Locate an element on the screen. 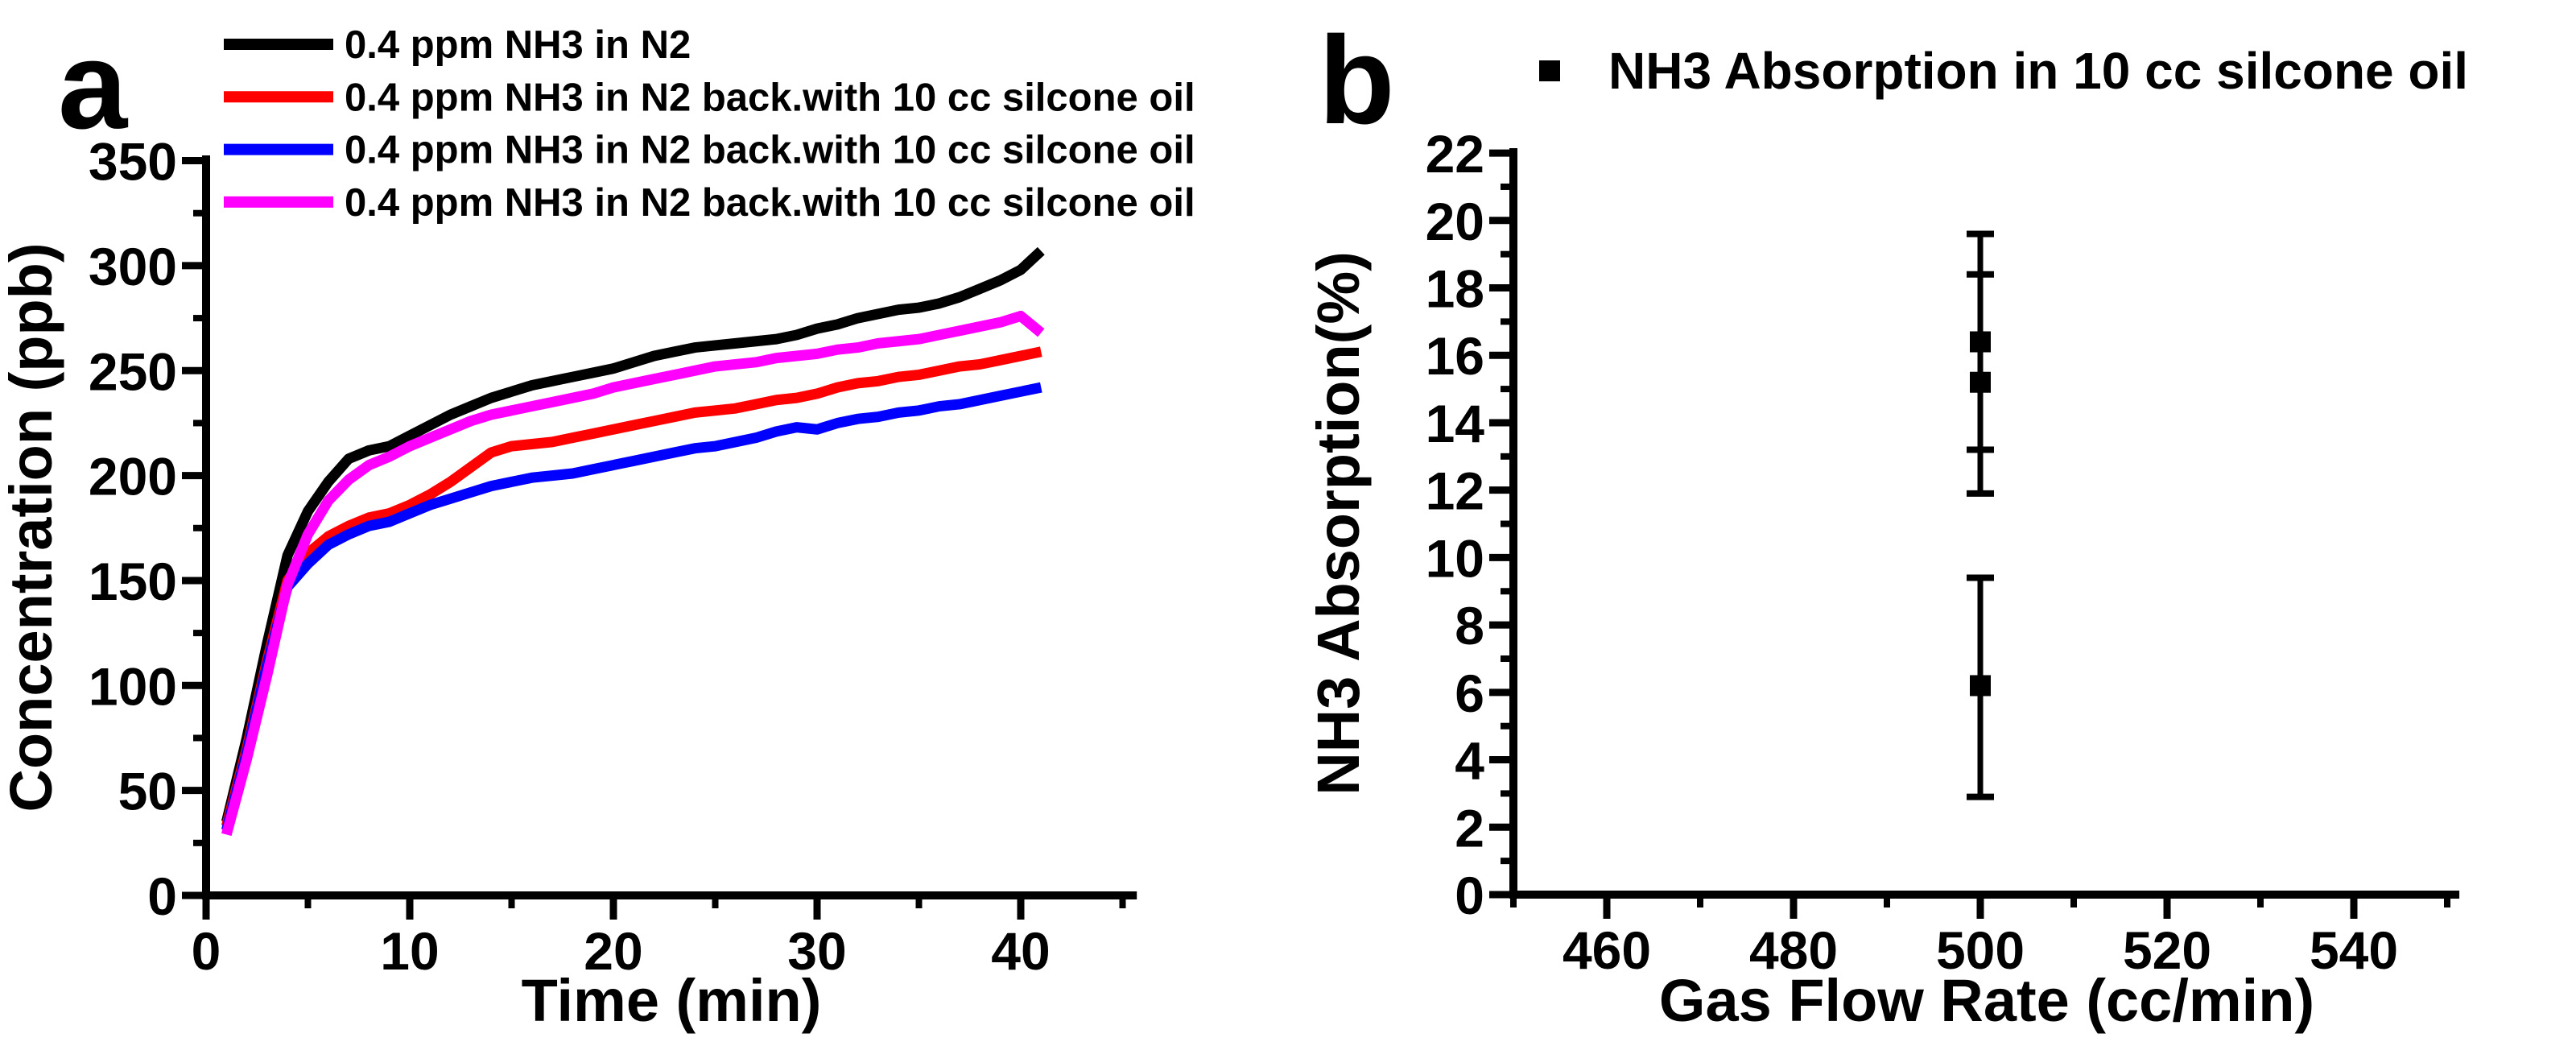 This screenshot has height=1046, width=2576. legend-label: NH3 Absorption in 10 cc silcone oil is located at coordinates (2038, 71).